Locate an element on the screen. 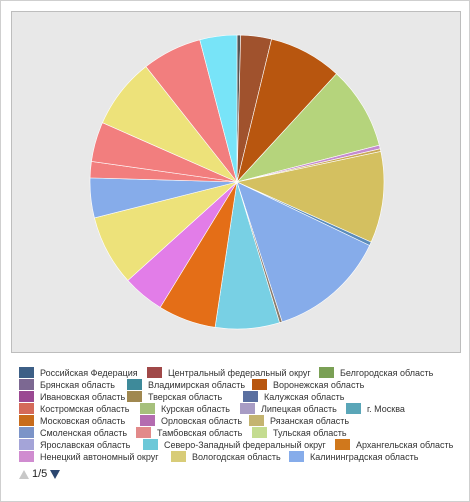 The height and width of the screenshot is (502, 470). legend-item: Ненецкий автономный округ is located at coordinates (89, 457).